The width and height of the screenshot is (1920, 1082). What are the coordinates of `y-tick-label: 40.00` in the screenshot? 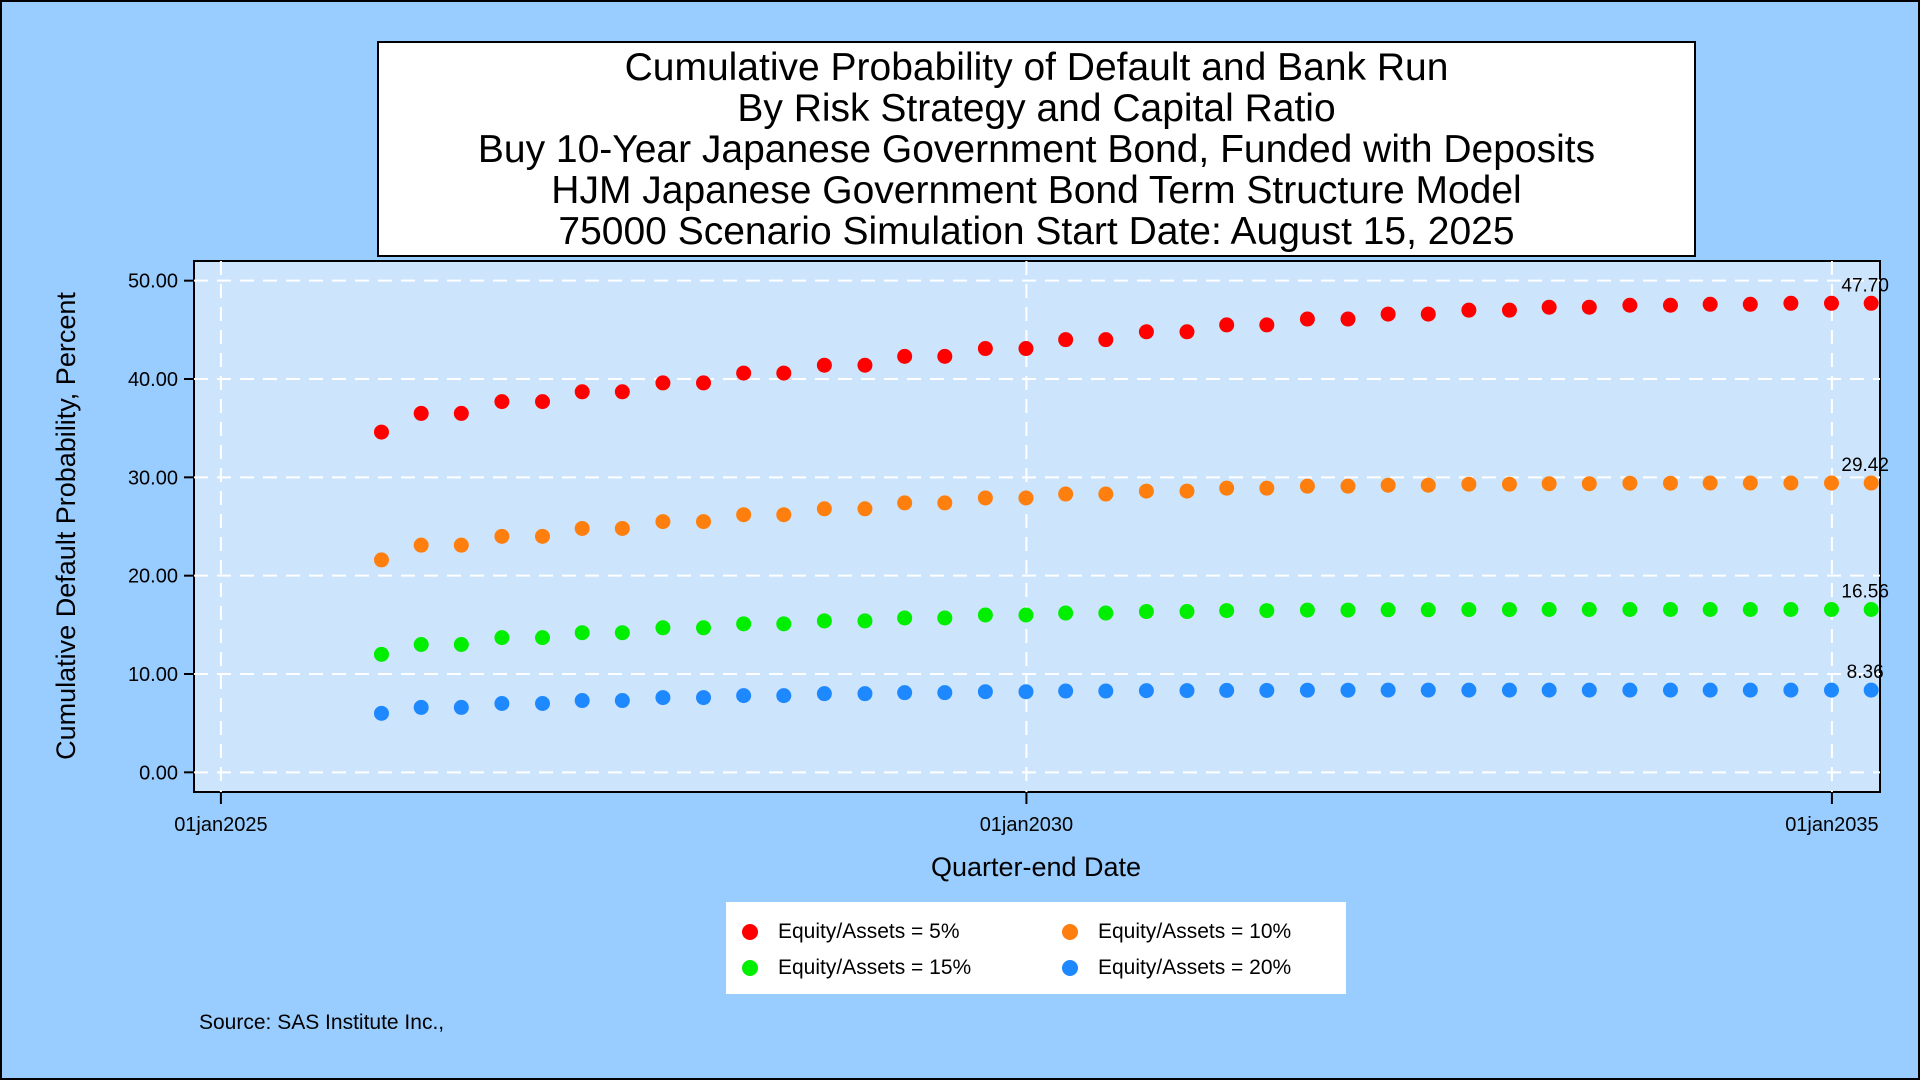 It's located at (153, 380).